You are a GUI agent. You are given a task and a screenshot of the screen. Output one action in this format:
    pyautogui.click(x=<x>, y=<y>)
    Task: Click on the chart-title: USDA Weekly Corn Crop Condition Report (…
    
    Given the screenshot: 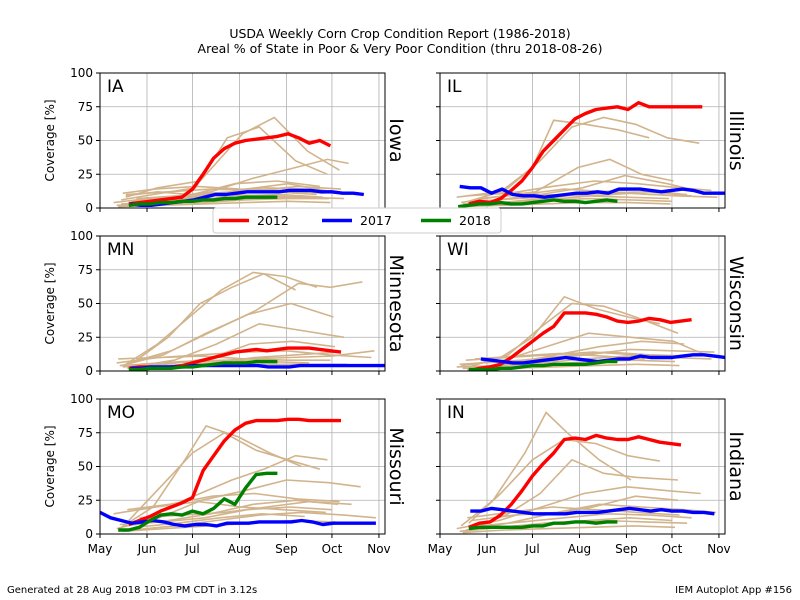 What is the action you would take?
    pyautogui.click(x=400, y=33)
    